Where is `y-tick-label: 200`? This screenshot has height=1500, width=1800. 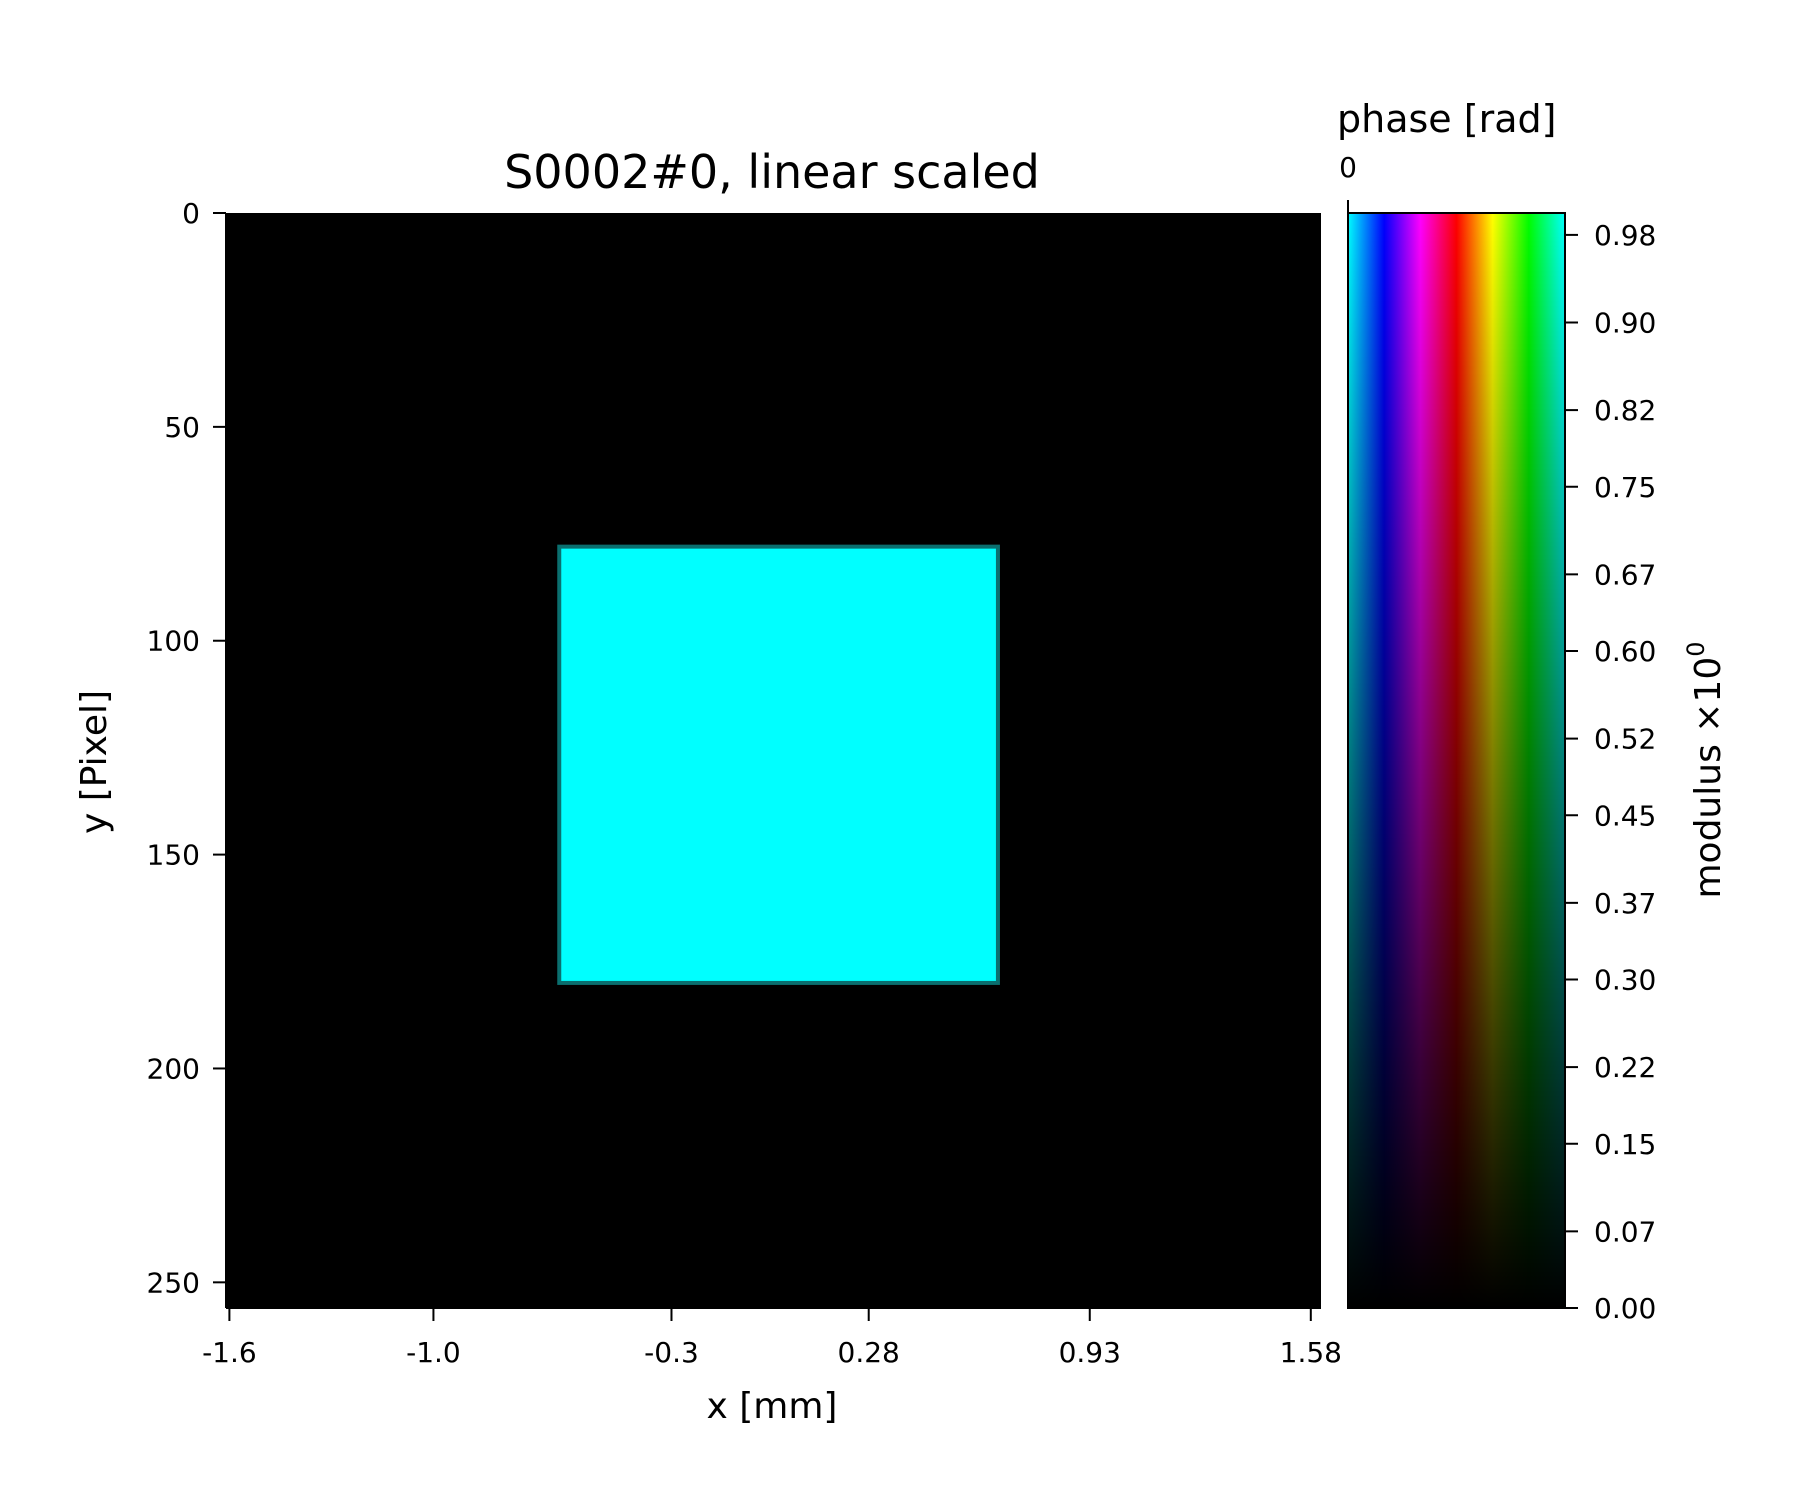 y-tick-label: 200 is located at coordinates (173, 1068).